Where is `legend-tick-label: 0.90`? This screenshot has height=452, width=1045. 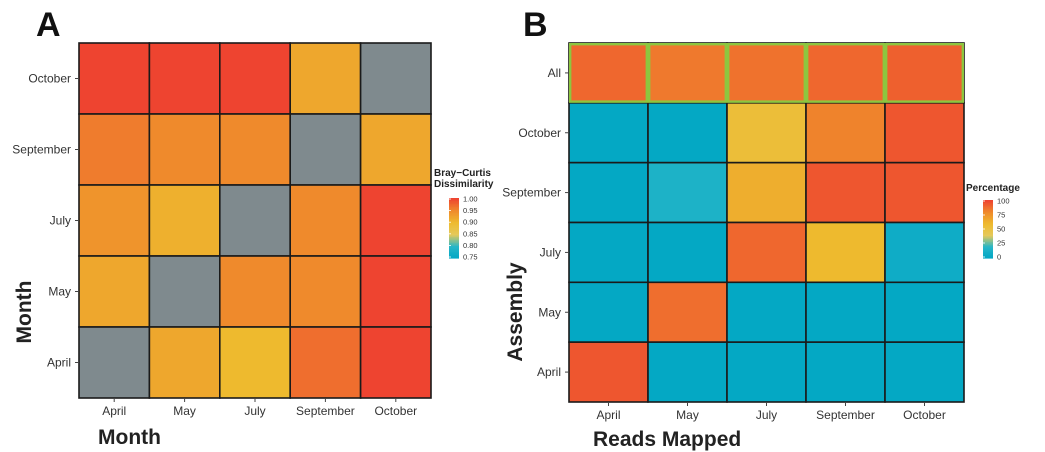 legend-tick-label: 0.90 is located at coordinates (470, 222).